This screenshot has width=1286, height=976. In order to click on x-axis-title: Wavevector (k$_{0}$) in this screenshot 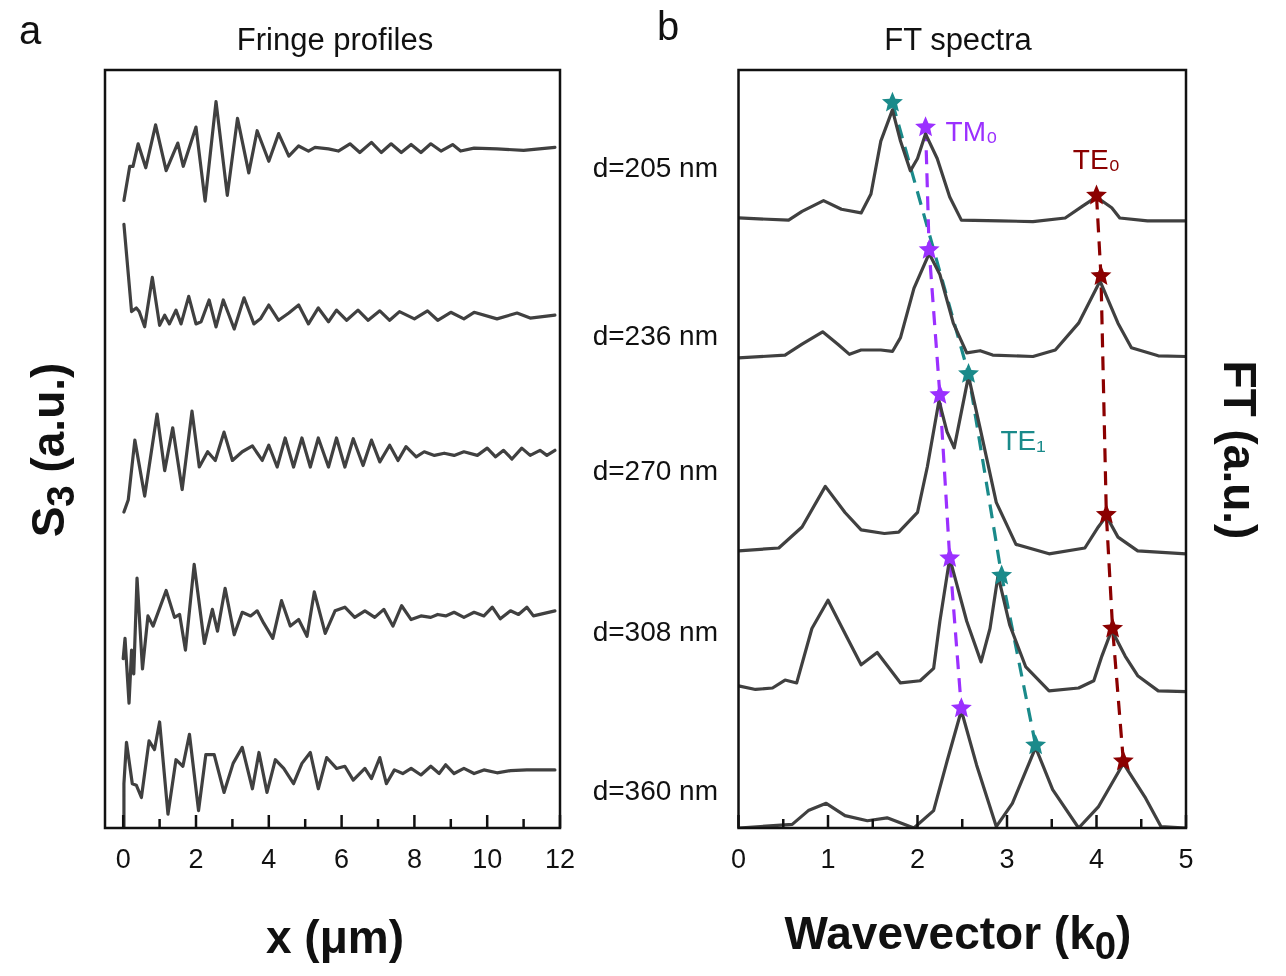, I will do `click(958, 937)`.